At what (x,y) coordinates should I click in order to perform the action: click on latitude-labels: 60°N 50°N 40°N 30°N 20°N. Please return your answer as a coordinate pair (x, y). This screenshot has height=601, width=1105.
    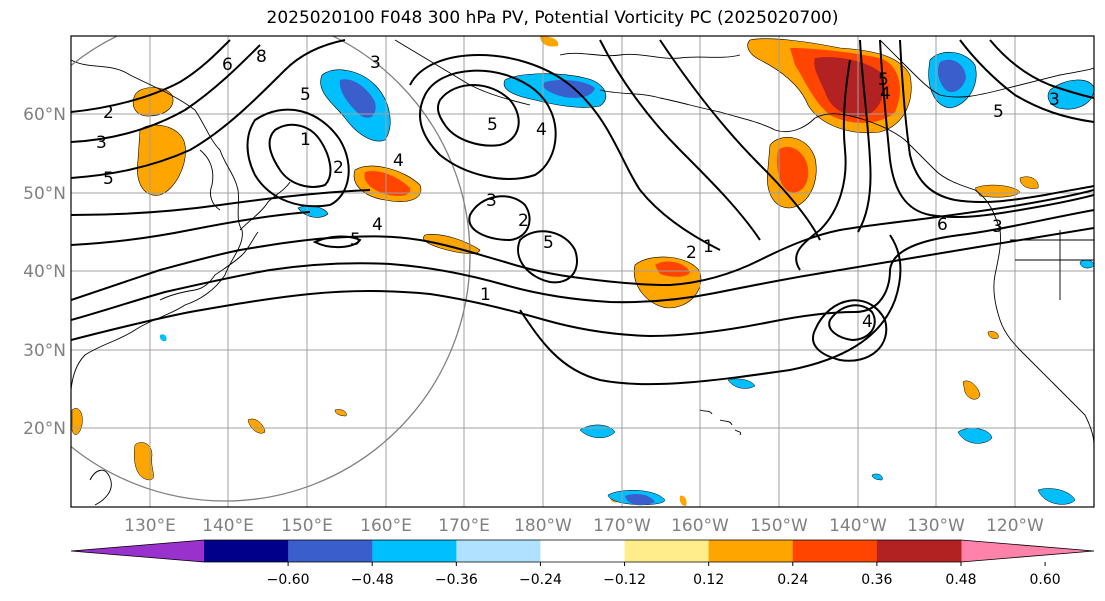
    Looking at the image, I should click on (44, 272).